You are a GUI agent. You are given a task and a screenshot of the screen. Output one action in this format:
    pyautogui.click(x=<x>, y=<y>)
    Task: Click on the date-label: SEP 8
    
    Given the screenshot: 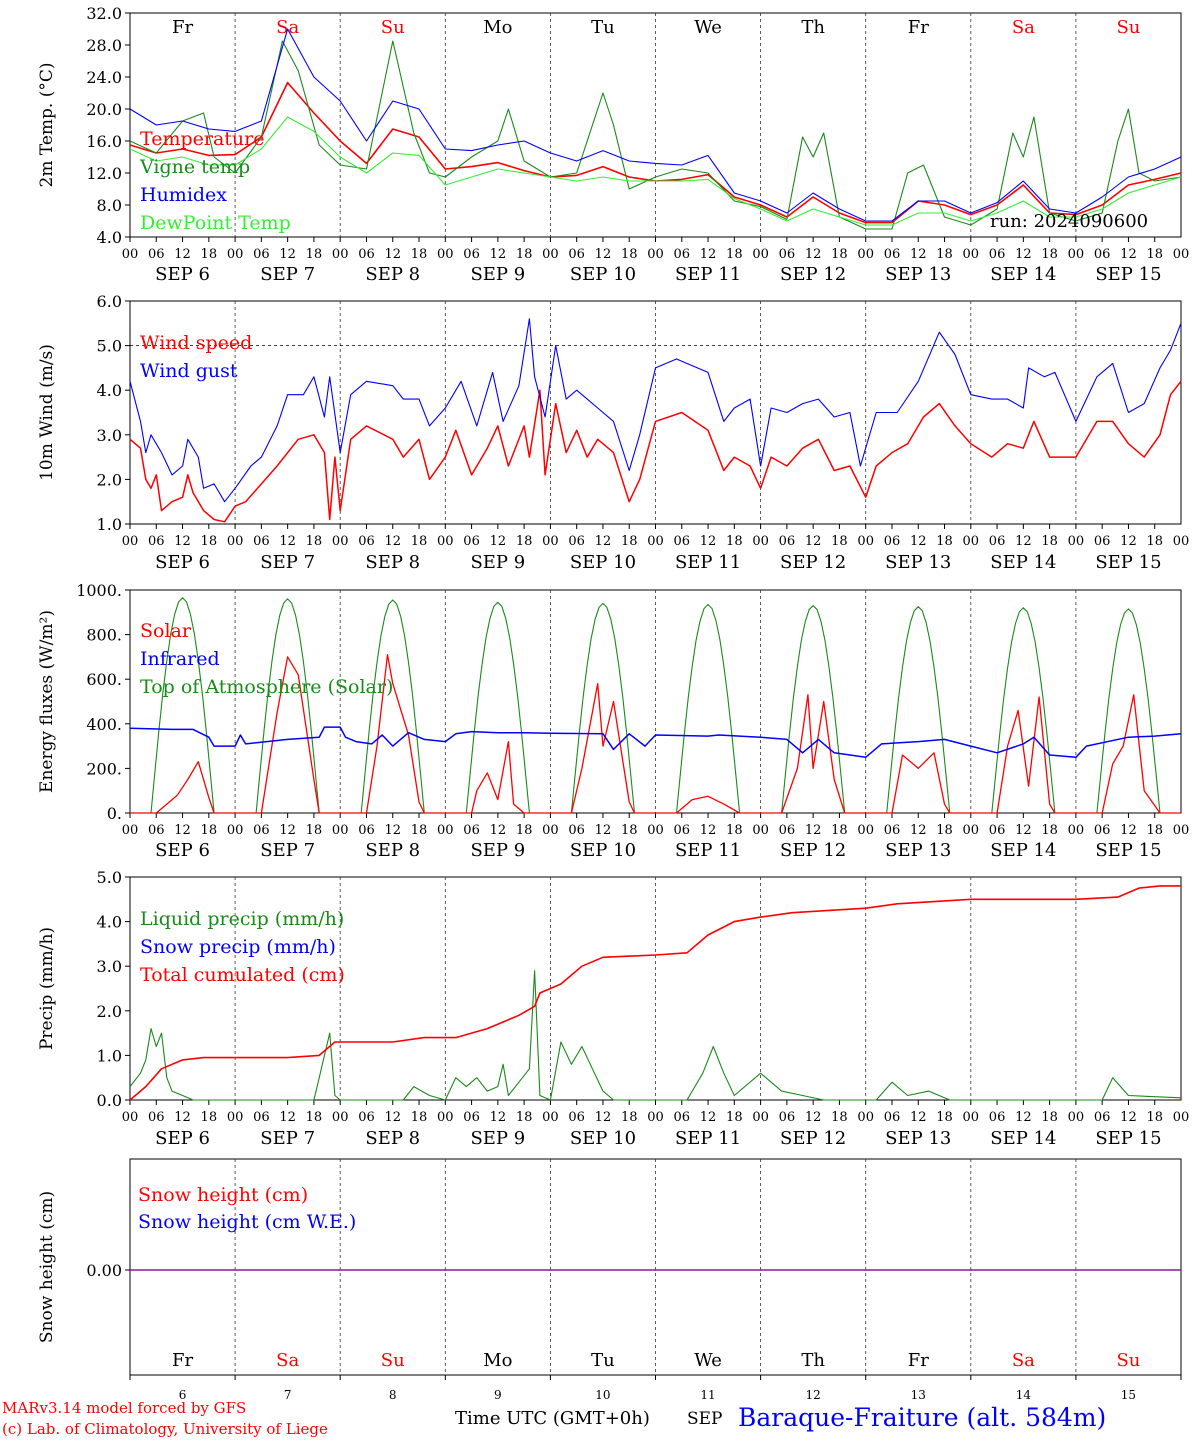 What is the action you would take?
    pyautogui.click(x=392, y=850)
    